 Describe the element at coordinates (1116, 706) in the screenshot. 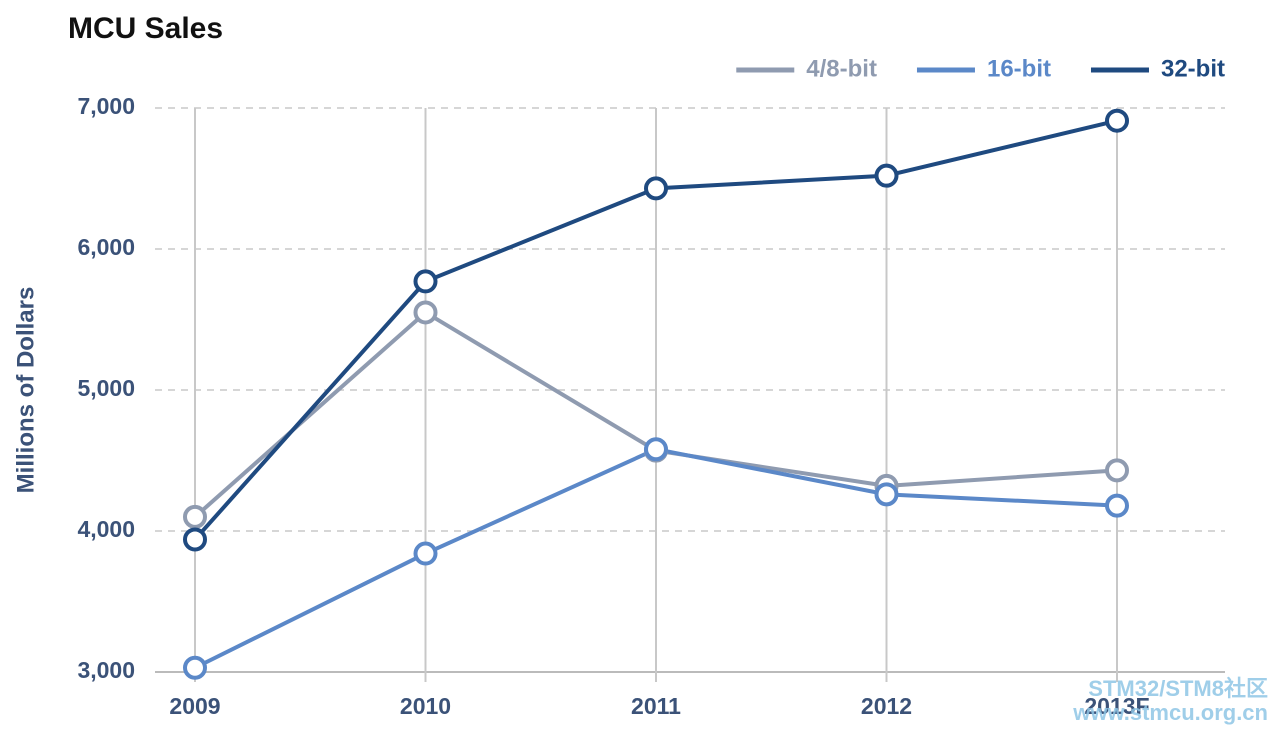

I see `x-tick-label: 2013F` at that location.